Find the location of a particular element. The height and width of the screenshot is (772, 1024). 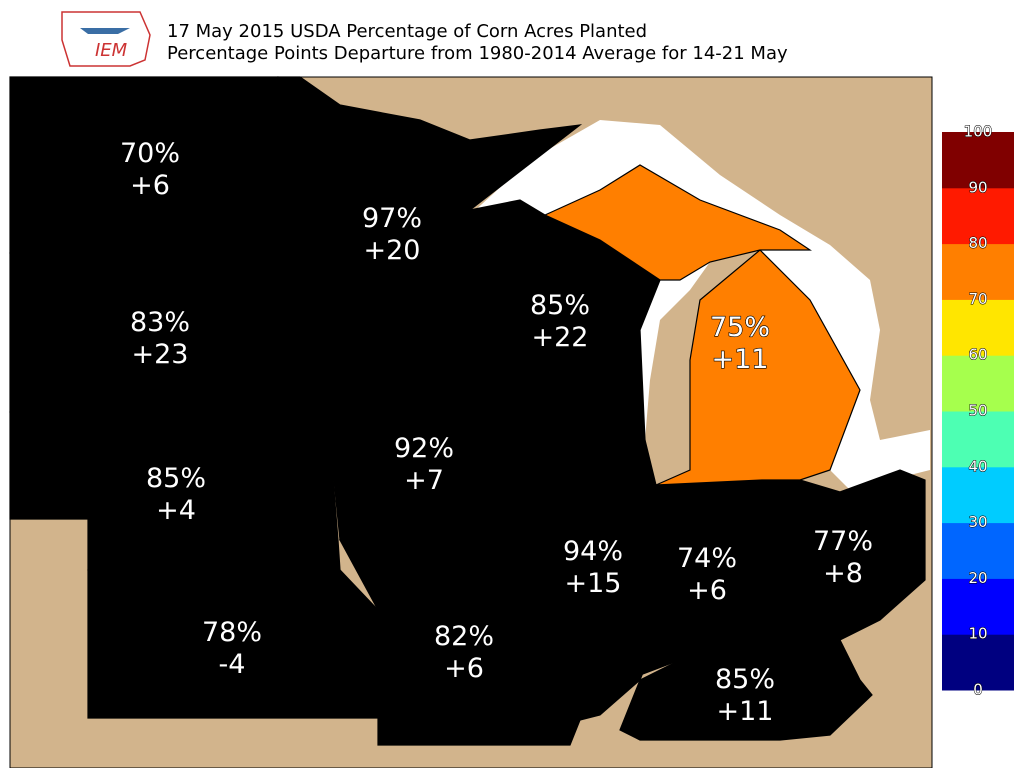

colorbar-tick-label: 70 is located at coordinates (977, 299).